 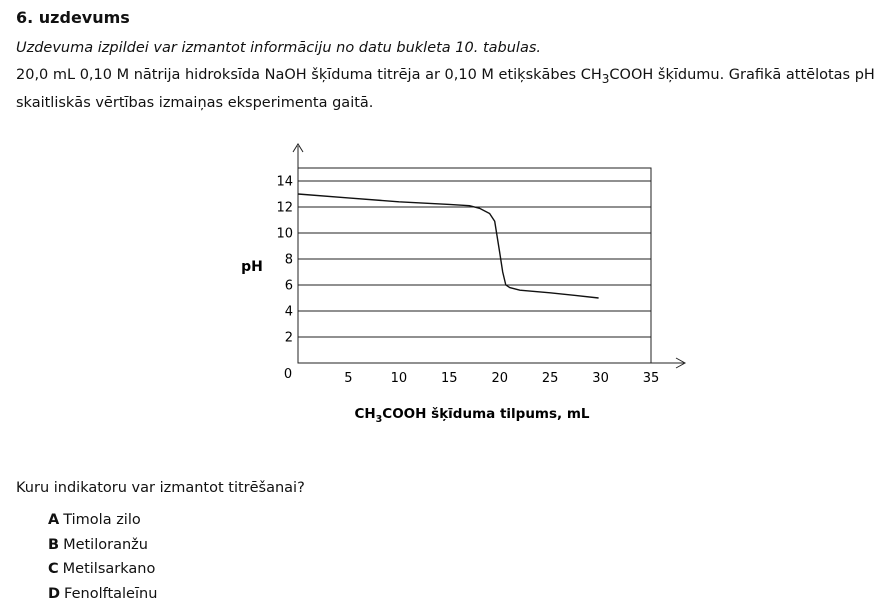 I want to click on task-text-subscript: 3, so click(x=605, y=78).